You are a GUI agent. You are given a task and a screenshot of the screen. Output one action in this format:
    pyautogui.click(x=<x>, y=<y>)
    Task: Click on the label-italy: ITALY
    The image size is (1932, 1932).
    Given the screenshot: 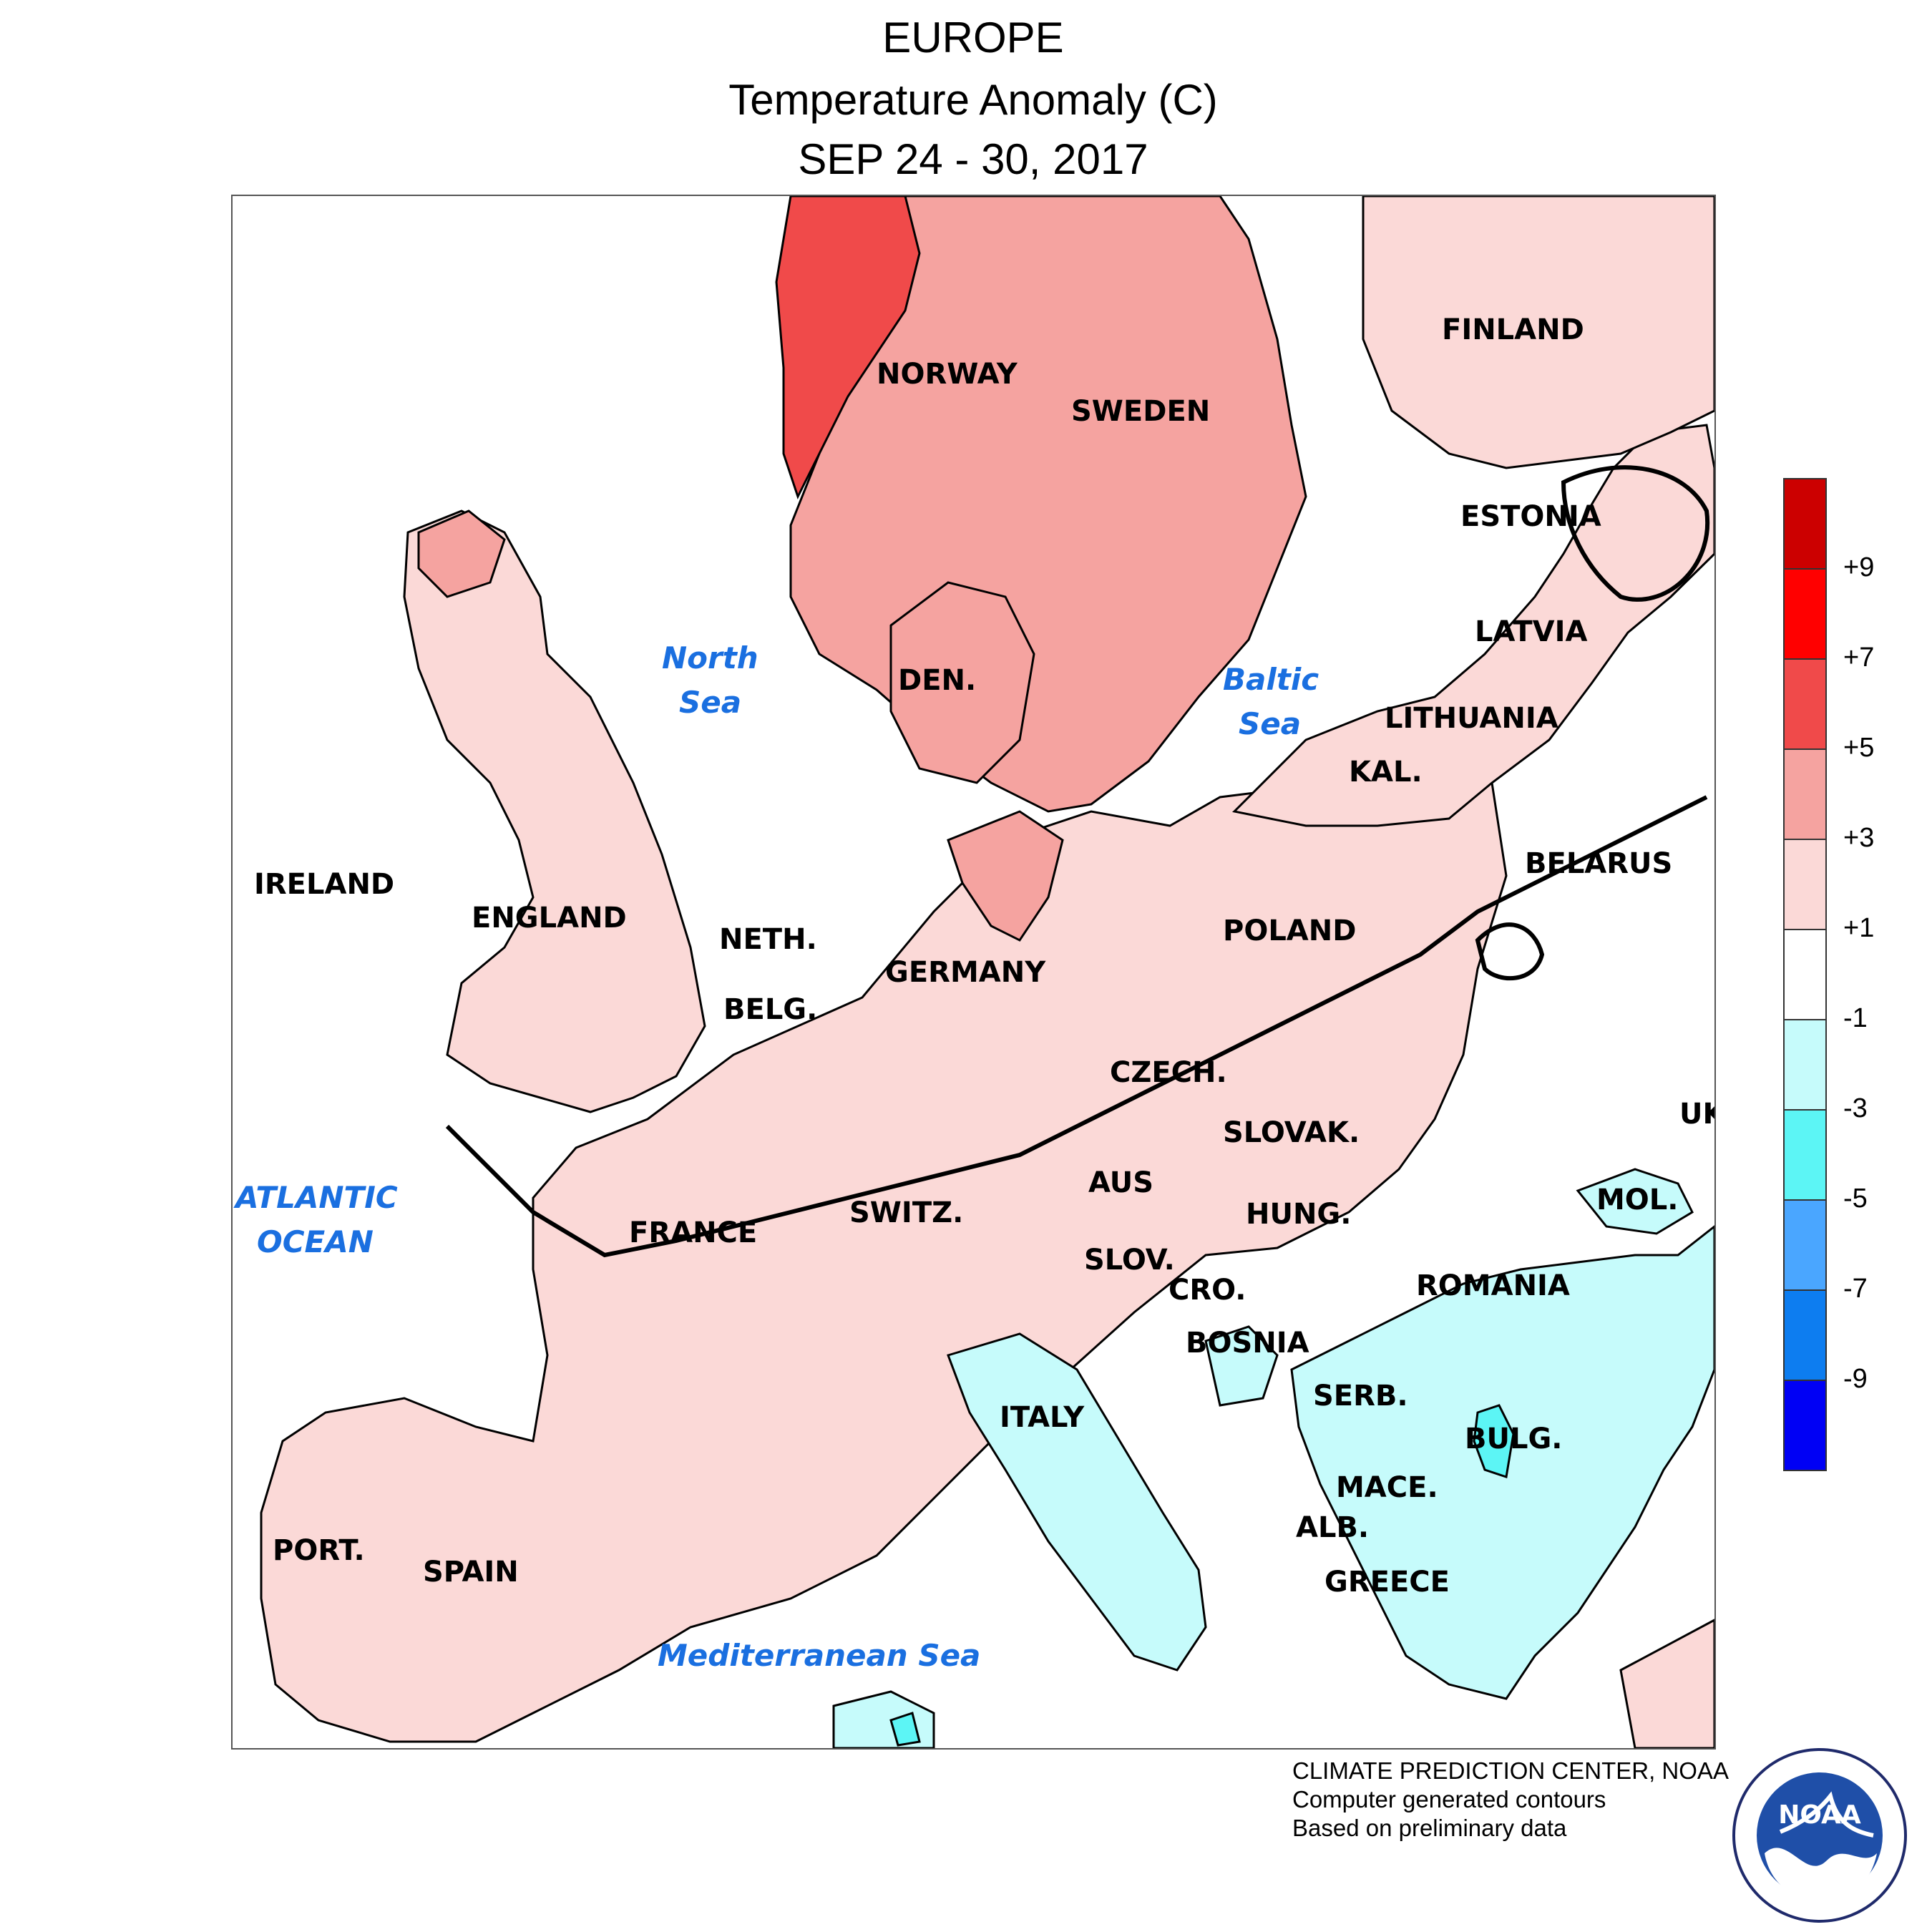 What is the action you would take?
    pyautogui.click(x=1042, y=1417)
    